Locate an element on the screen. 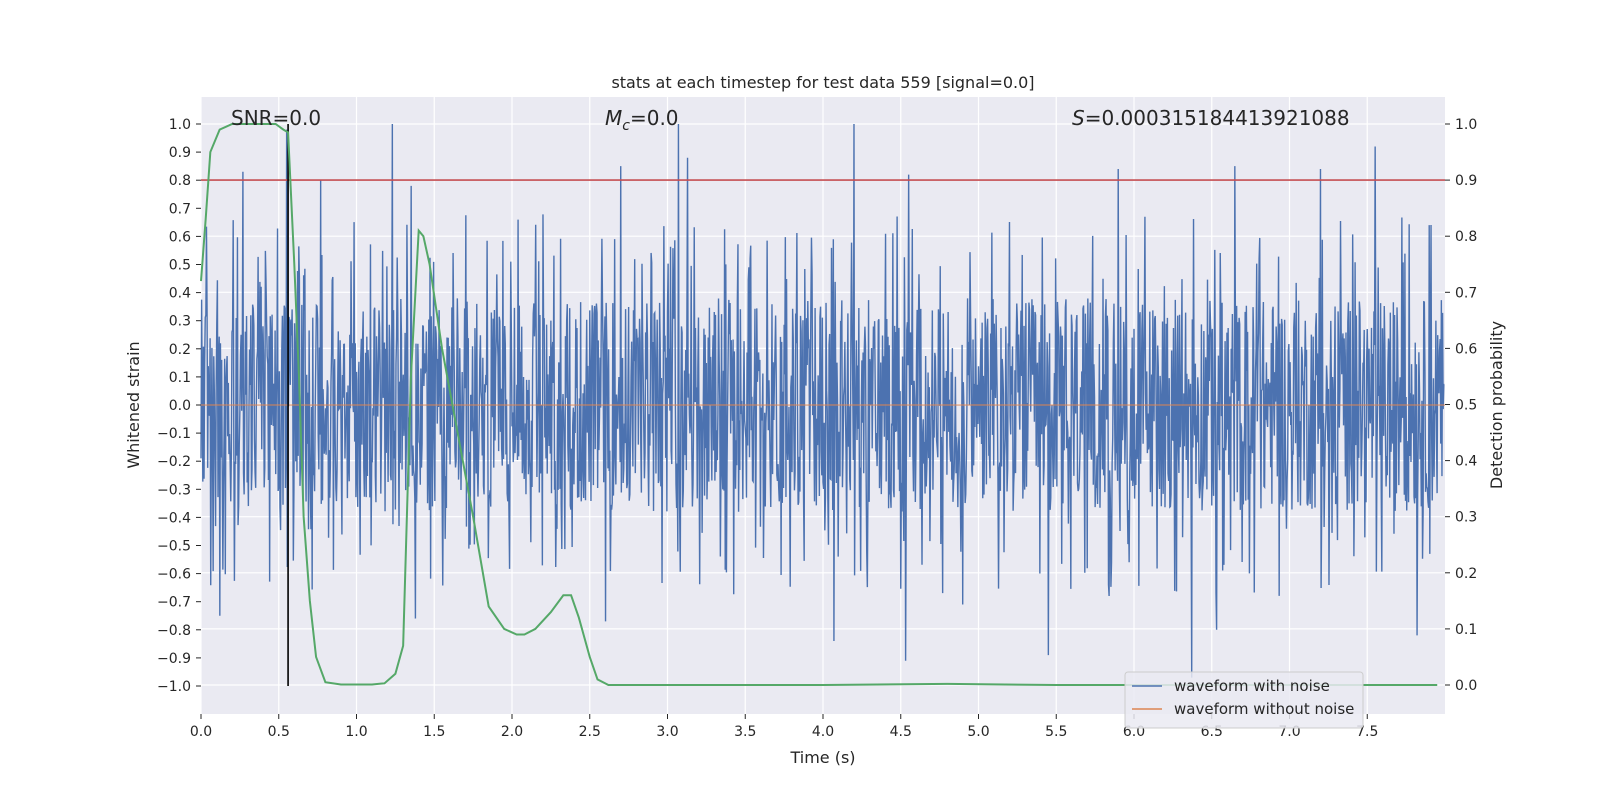  left-y-tick-label: −0.5 is located at coordinates (174, 547).